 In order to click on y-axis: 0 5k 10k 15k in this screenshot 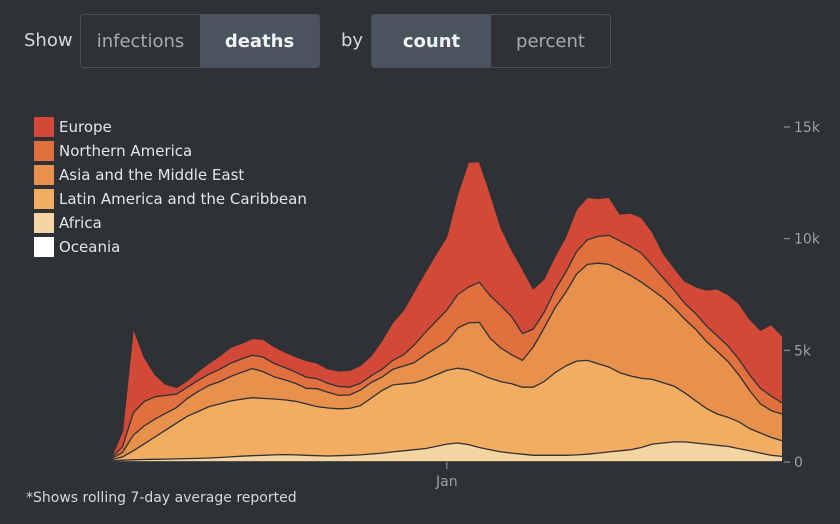, I will do `click(802, 295)`.